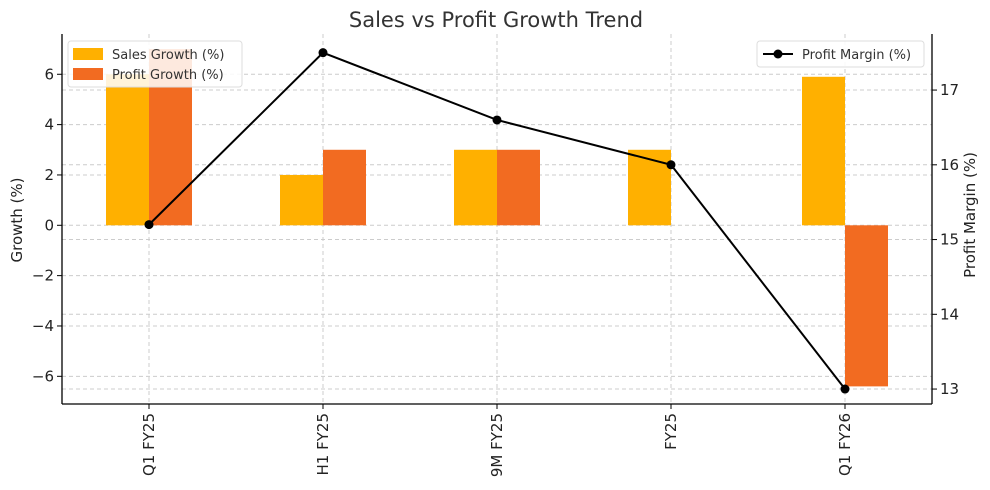  Describe the element at coordinates (778, 54) in the screenshot. I see `profit-margin-legend-marker` at that location.